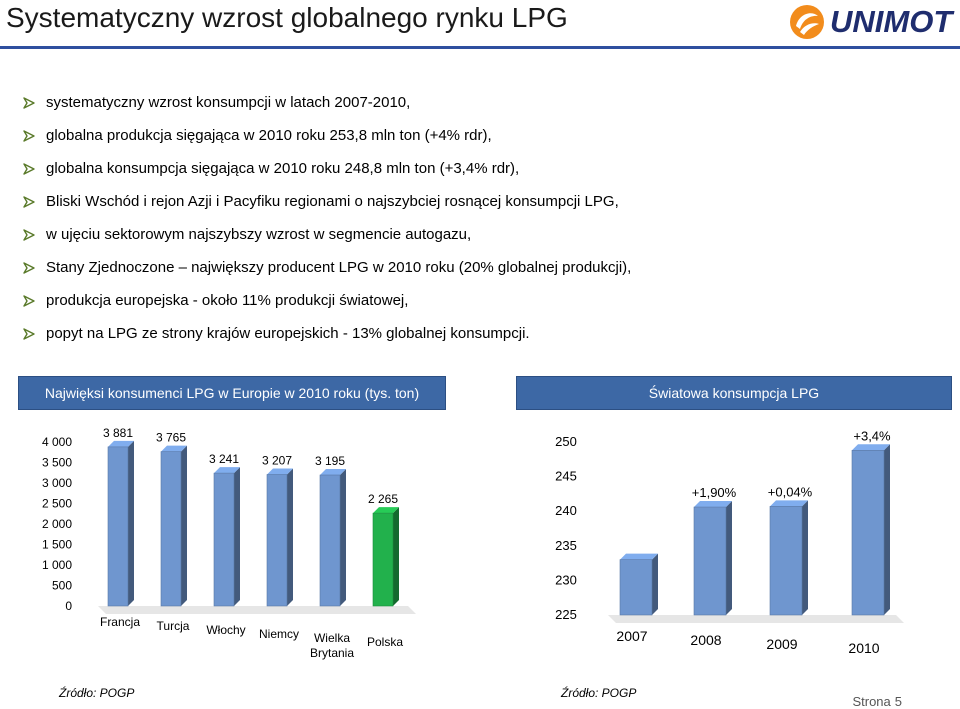  What do you see at coordinates (631, 636) in the screenshot?
I see `x-category-label: 2007` at bounding box center [631, 636].